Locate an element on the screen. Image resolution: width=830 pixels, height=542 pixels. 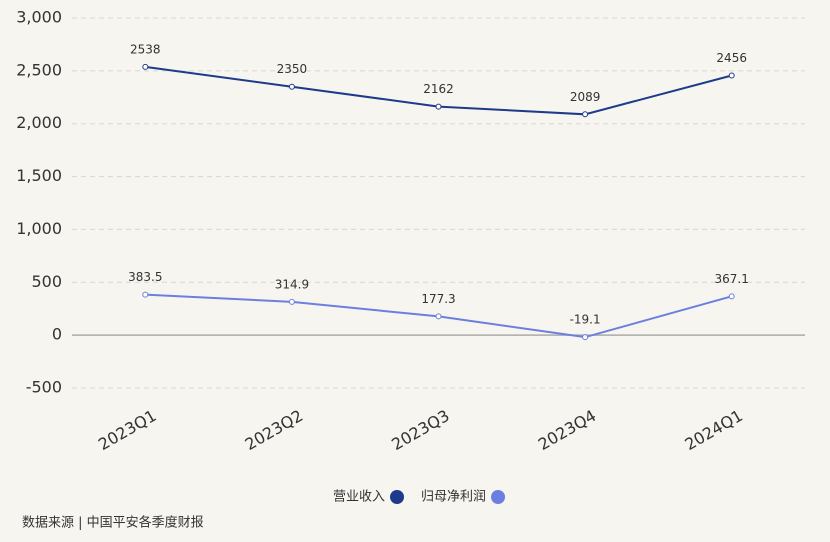
data-label: 367.1 is located at coordinates (732, 279).